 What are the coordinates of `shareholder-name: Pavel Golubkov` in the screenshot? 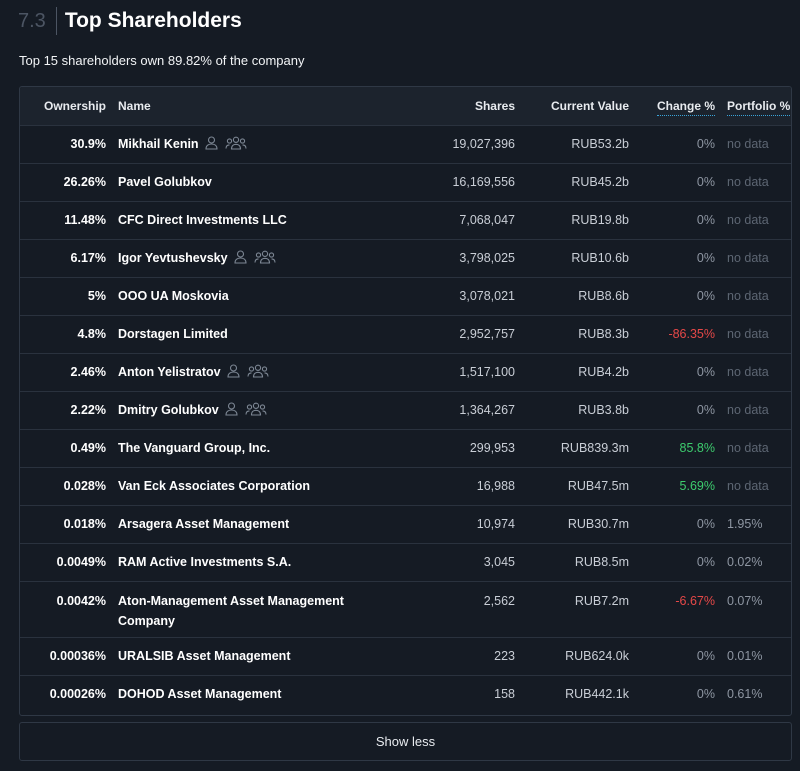 It's located at (165, 182).